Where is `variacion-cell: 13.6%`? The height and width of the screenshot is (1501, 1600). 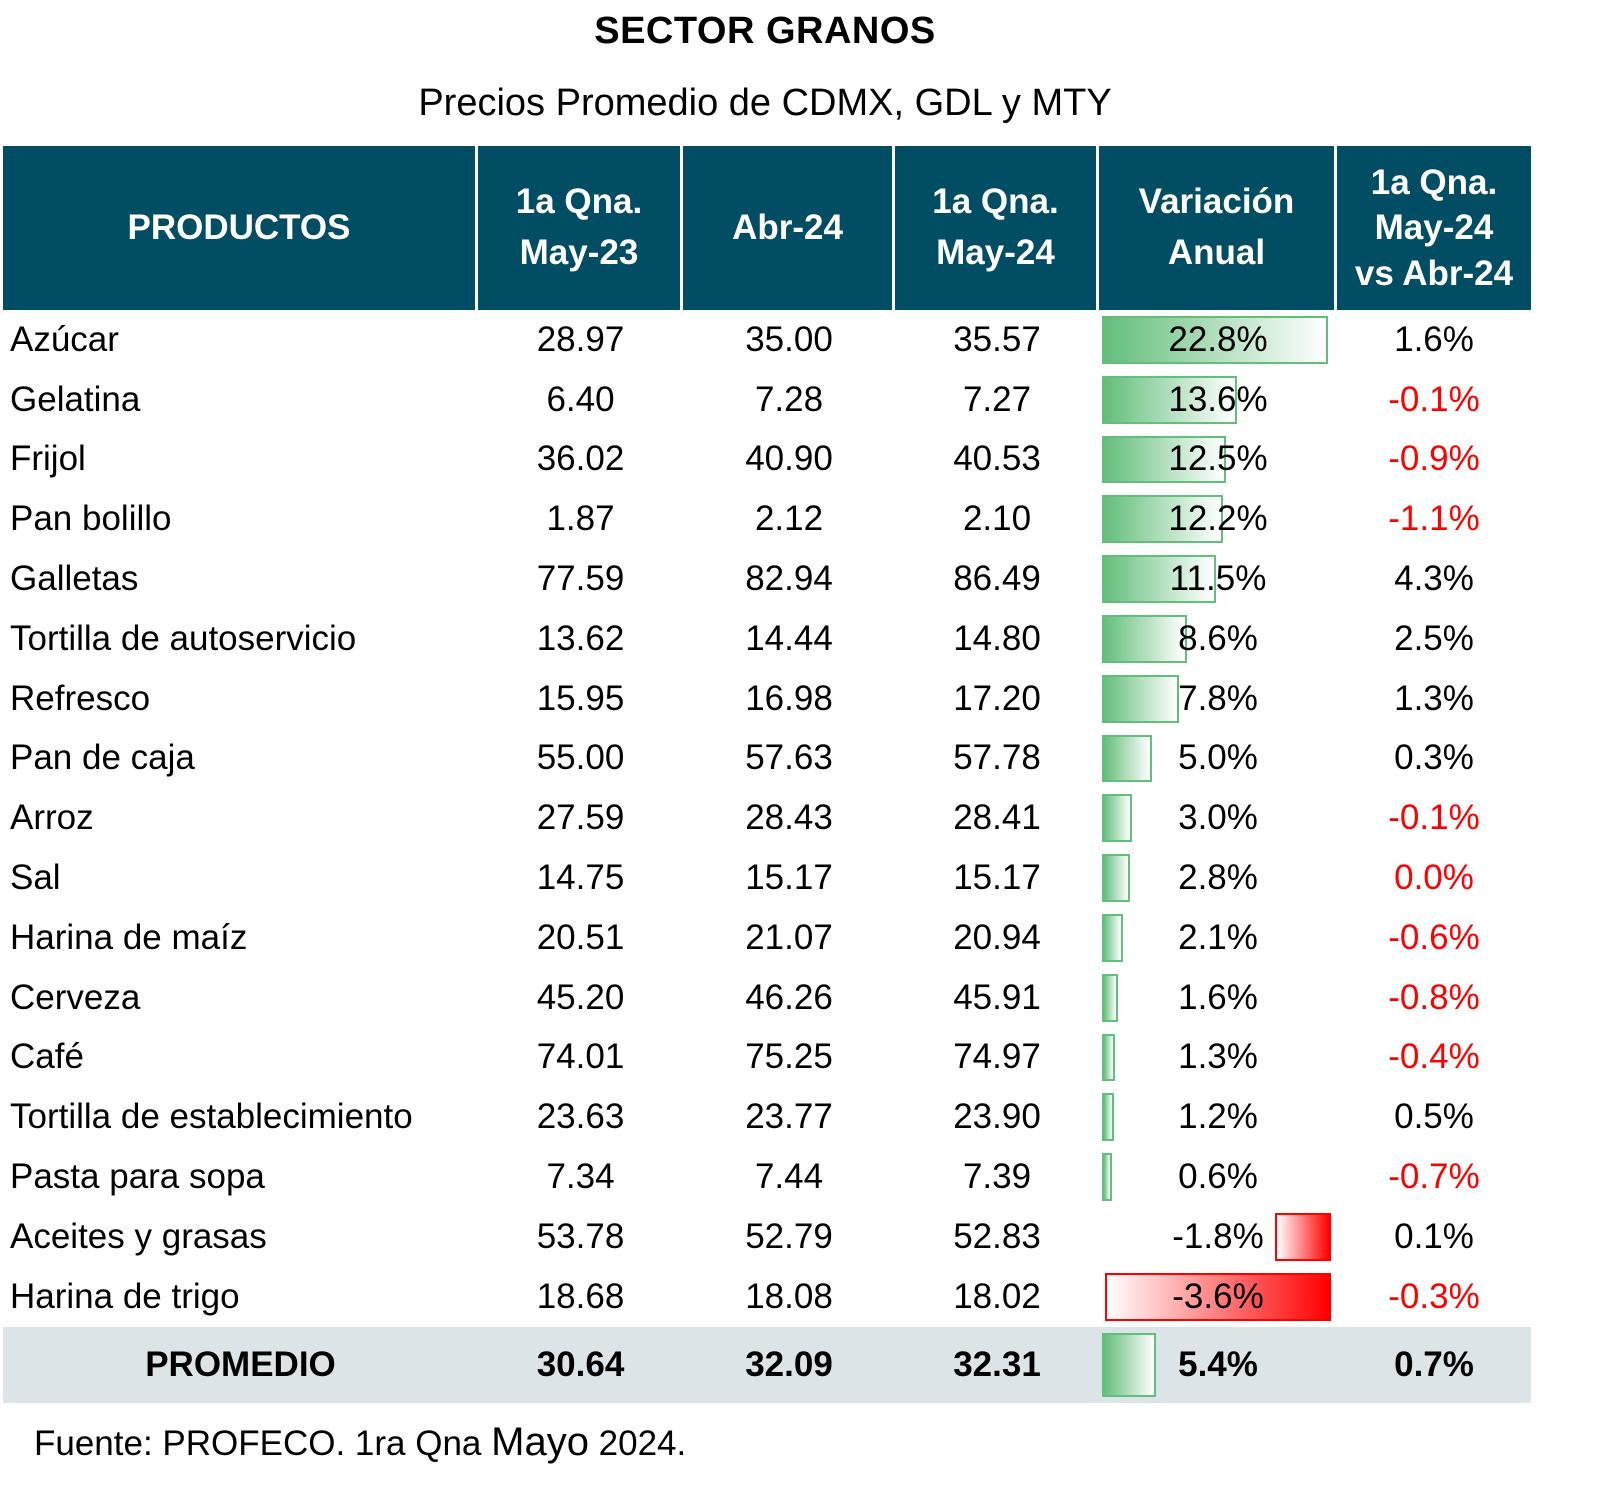
variacion-cell: 13.6% is located at coordinates (1218, 400).